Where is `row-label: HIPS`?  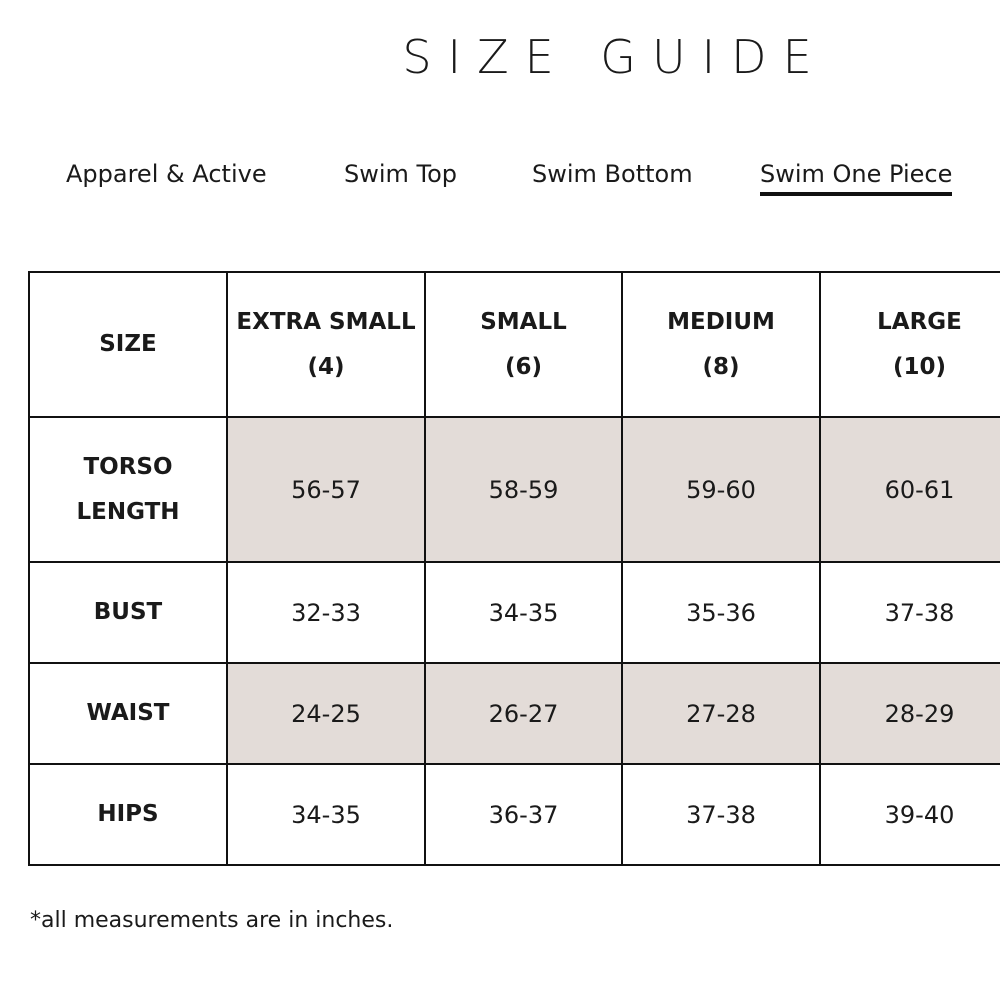 row-label: HIPS is located at coordinates (128, 814).